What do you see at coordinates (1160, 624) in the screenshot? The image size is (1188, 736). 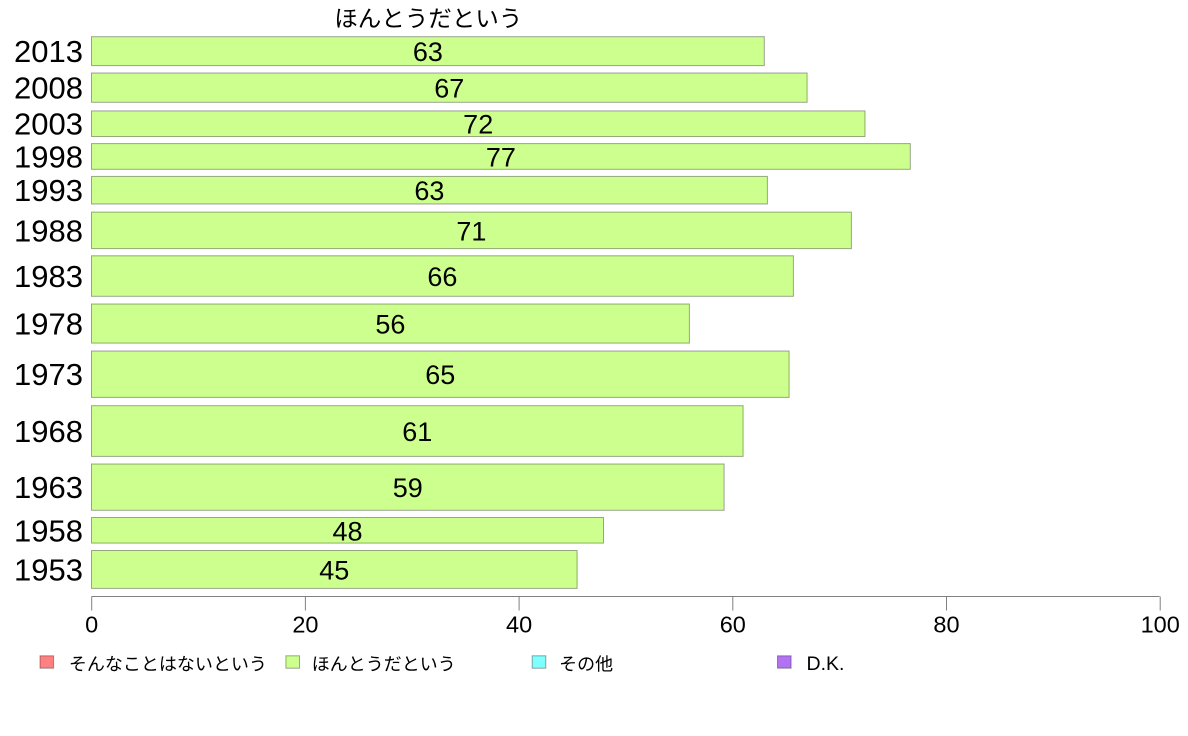 I see `svg-text: 100` at bounding box center [1160, 624].